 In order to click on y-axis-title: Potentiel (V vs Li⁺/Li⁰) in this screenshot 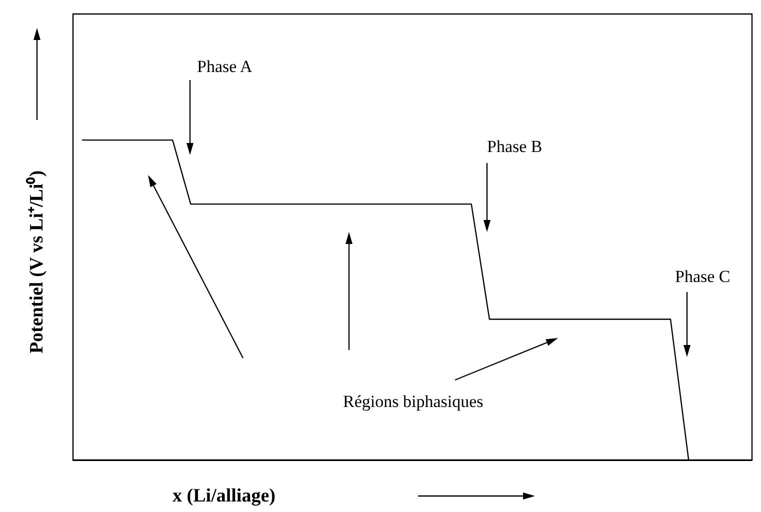, I will do `click(37, 262)`.